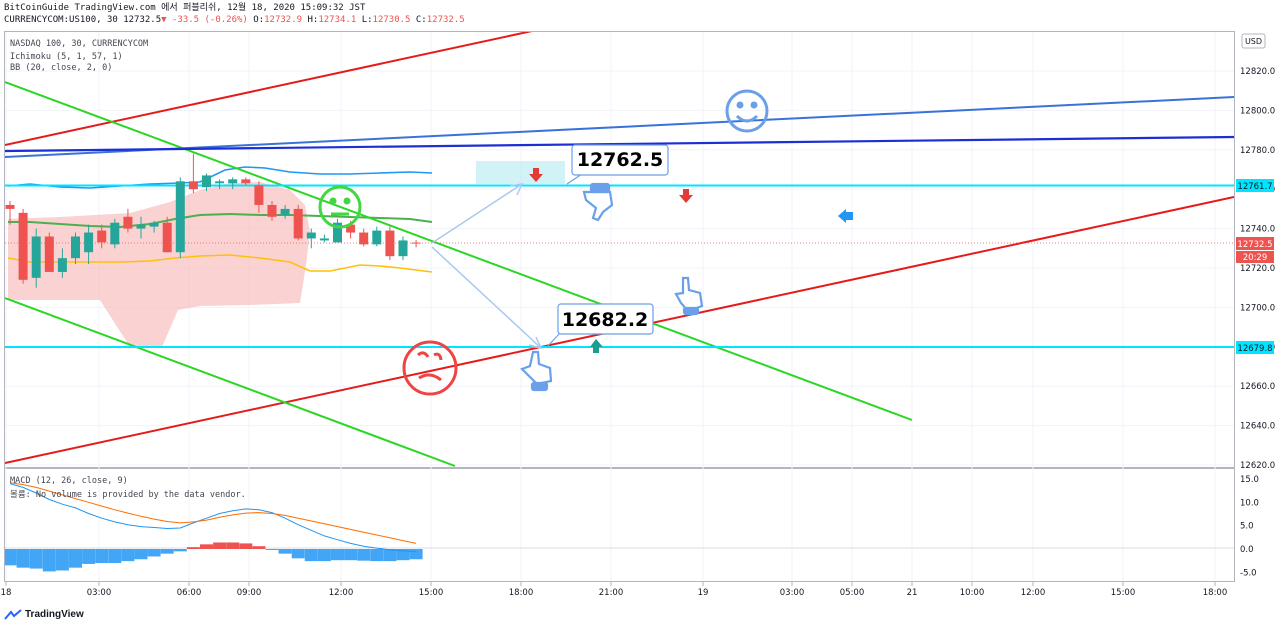  I want to click on countdown-tag-text: 20:29, so click(1255, 258).